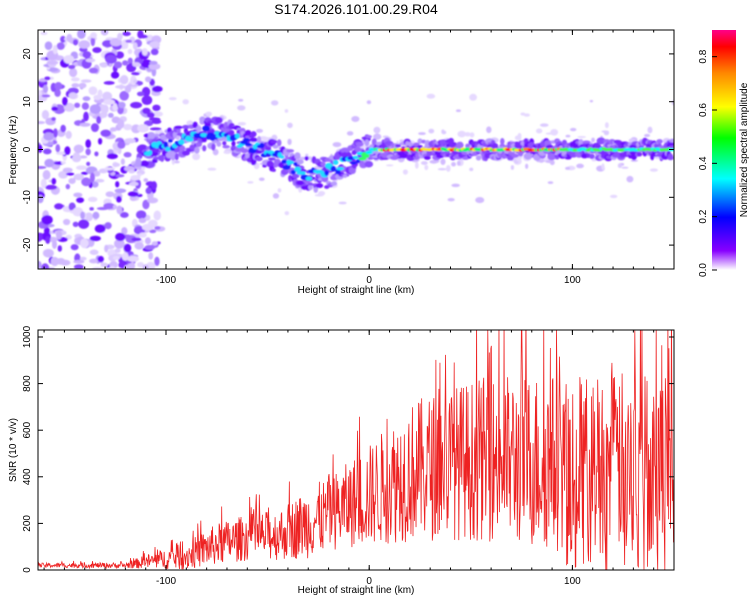 The width and height of the screenshot is (750, 600). Describe the element at coordinates (572, 280) in the screenshot. I see `spectrogram-xtick-label: 100` at that location.